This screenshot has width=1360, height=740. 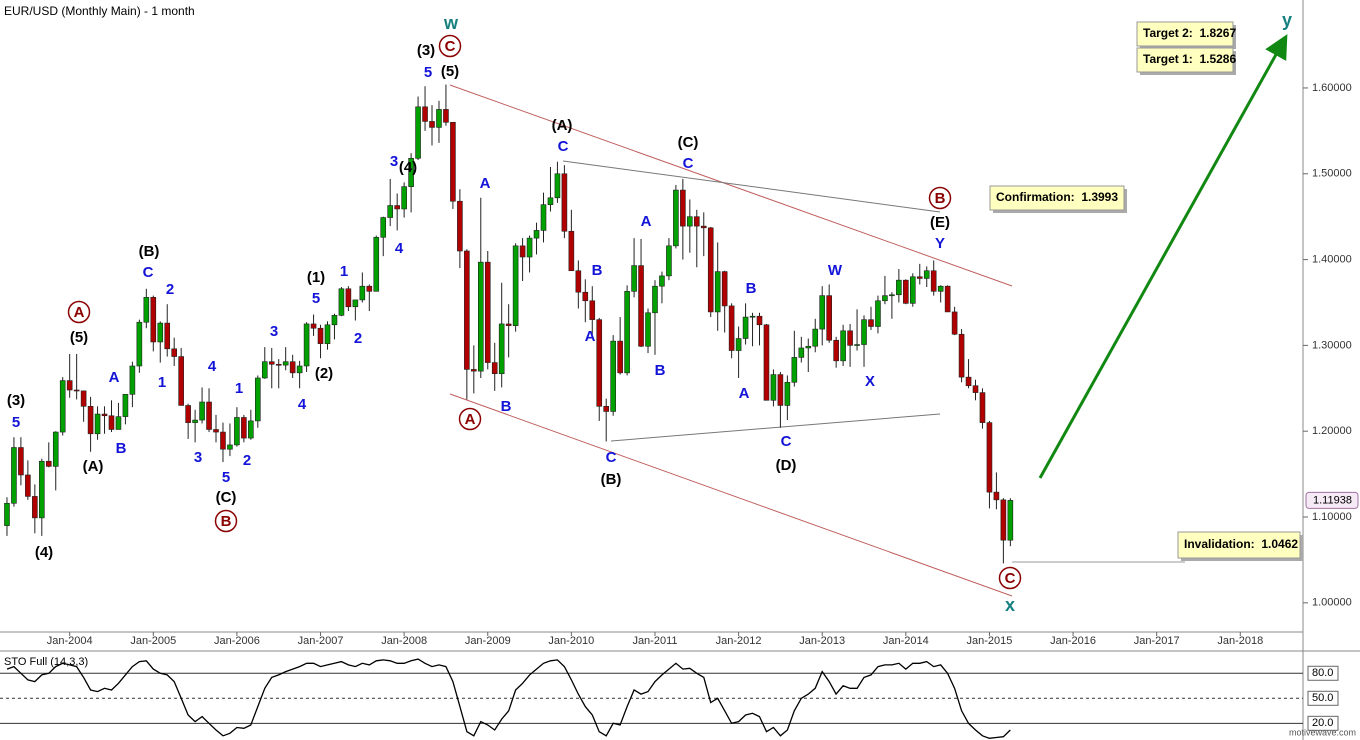 I want to click on wave-label: (1), so click(x=316, y=277).